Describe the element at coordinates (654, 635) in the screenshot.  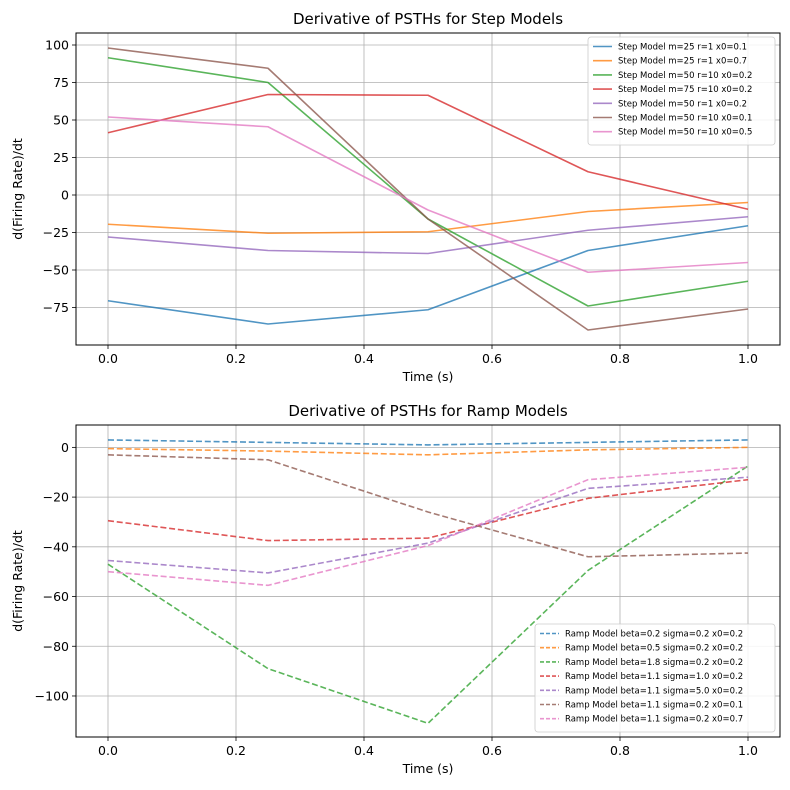
I see `legend-label: Ramp Model beta=0.2 sigma=0.2 x0=0.2` at that location.